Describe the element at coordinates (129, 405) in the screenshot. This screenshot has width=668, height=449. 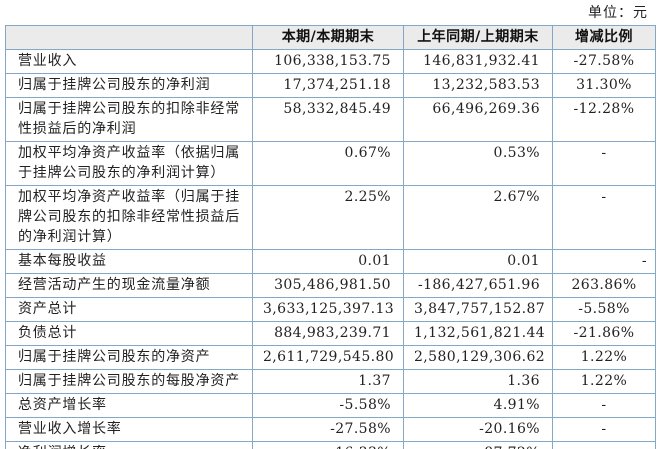
I see `row-label: 总资产增长率` at that location.